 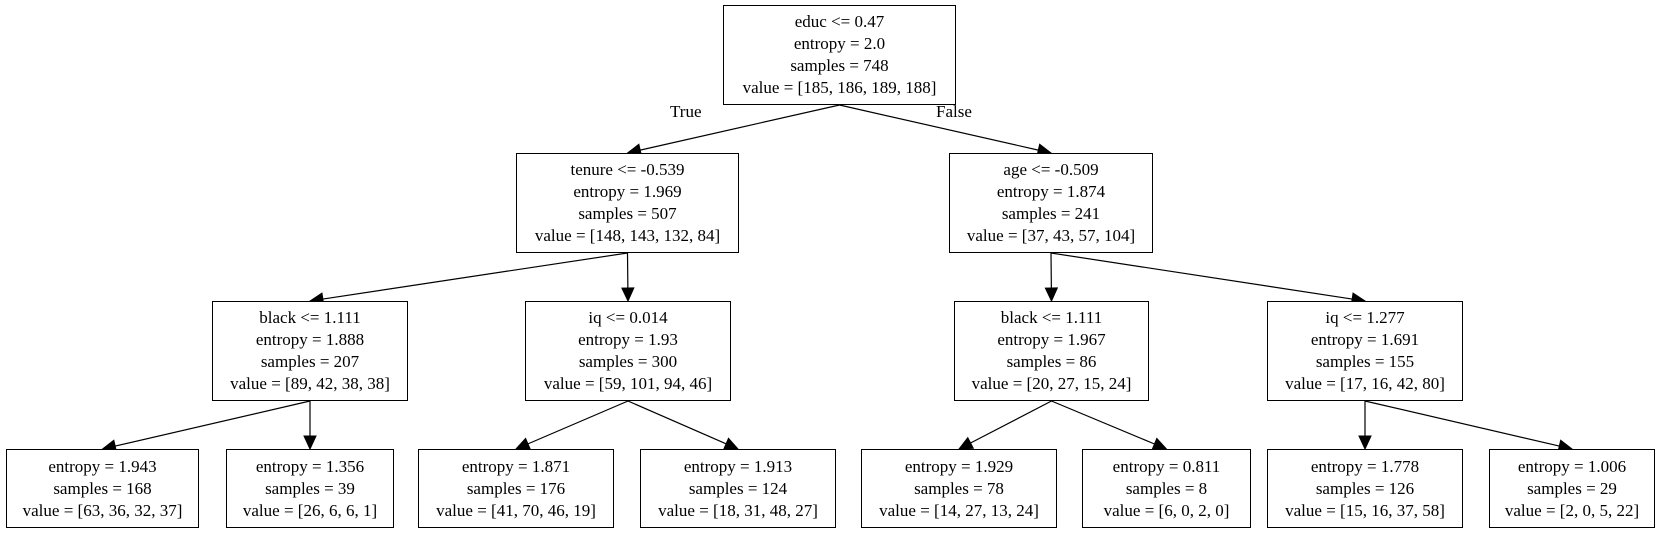 What do you see at coordinates (627, 169) in the screenshot?
I see `node-line: tenure <= -0.539` at bounding box center [627, 169].